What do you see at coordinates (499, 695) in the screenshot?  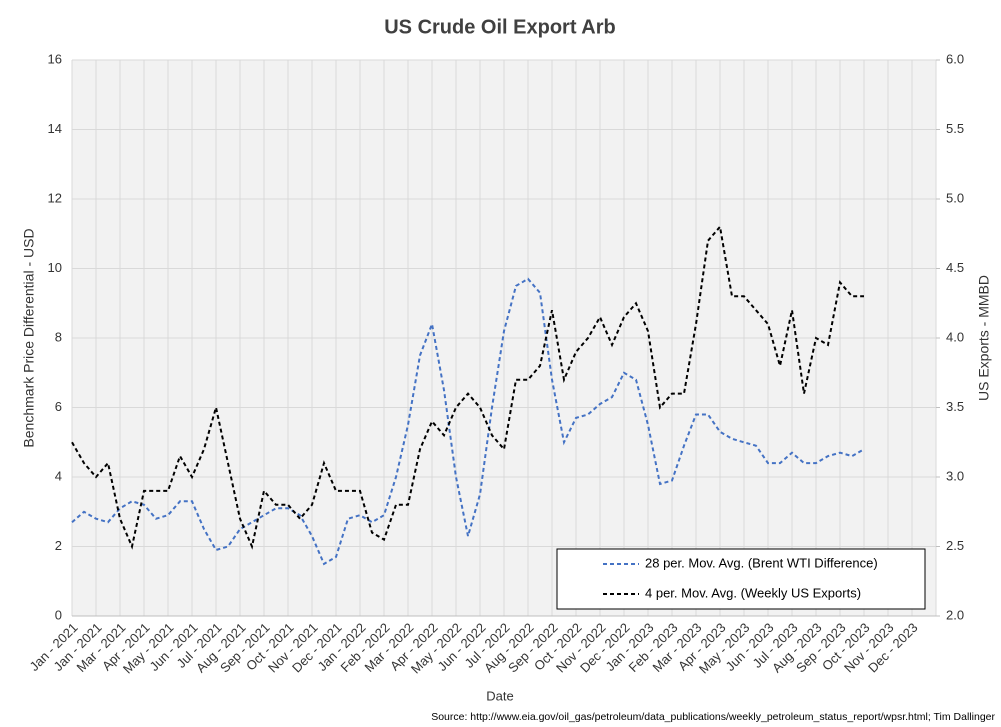 I see `x-axis-title: Date` at bounding box center [499, 695].